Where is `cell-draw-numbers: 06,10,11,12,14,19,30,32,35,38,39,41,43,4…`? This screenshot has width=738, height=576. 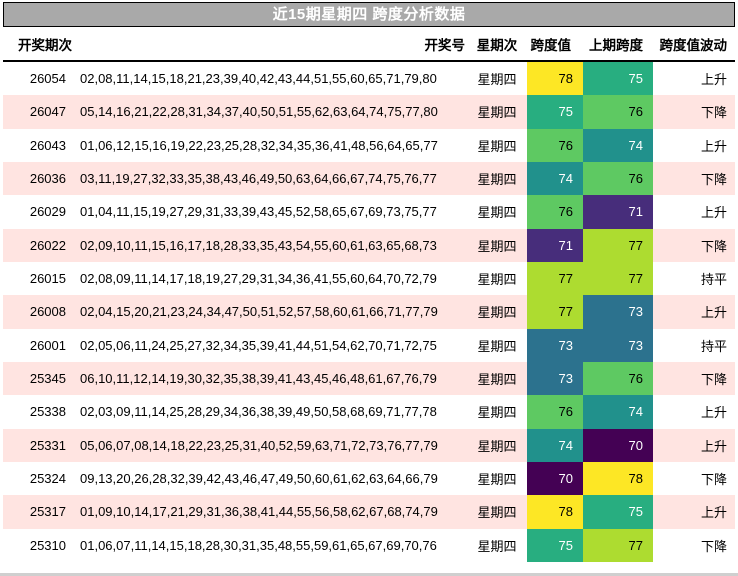
cell-draw-numbers: 06,10,11,12,14,19,30,32,35,38,39,41,43,4… is located at coordinates (258, 379).